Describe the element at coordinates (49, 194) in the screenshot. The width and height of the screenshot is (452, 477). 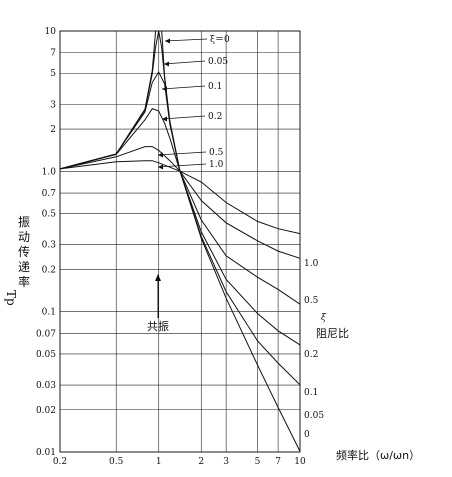
I see `y-tick-label: 0.7` at that location.